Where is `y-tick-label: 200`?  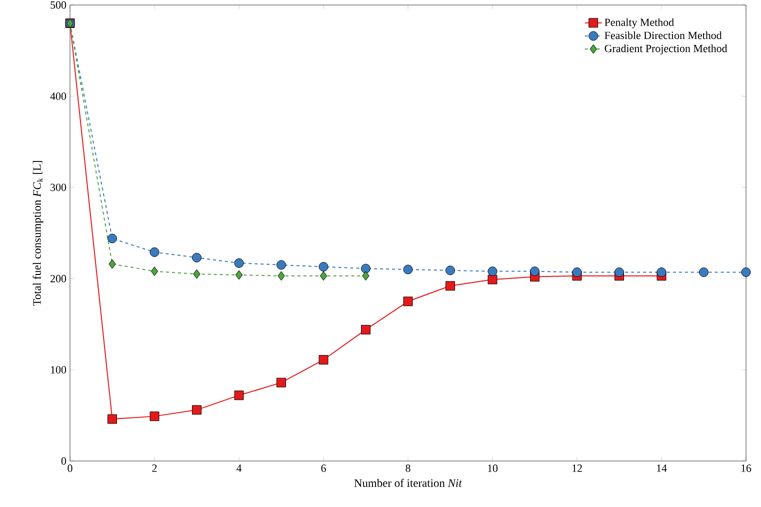 y-tick-label: 200 is located at coordinates (58, 278).